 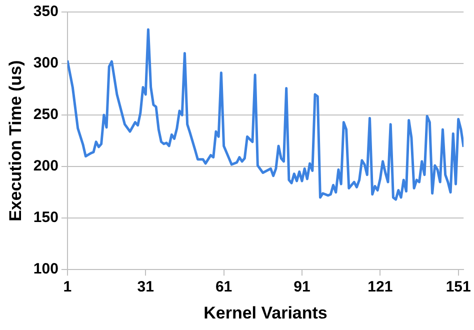 What do you see at coordinates (302, 287) in the screenshot?
I see `x-tick-label: 91` at bounding box center [302, 287].